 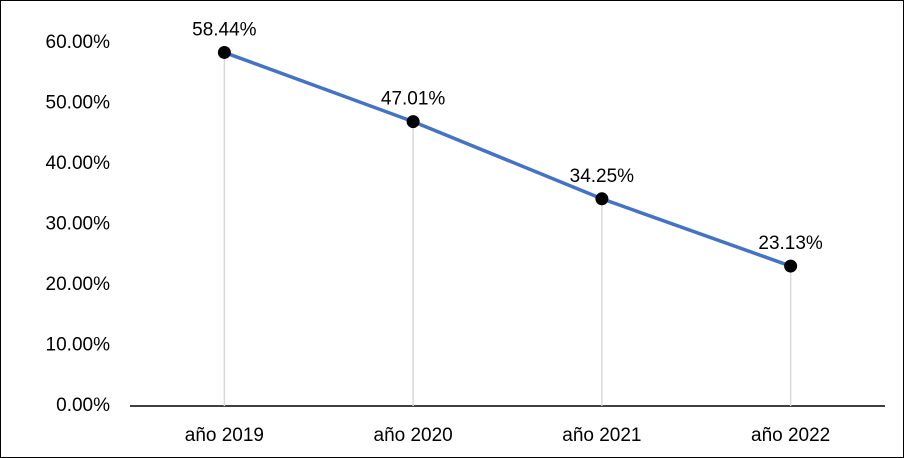 What do you see at coordinates (78, 103) in the screenshot?
I see `y-tick-label: 50.00%` at bounding box center [78, 103].